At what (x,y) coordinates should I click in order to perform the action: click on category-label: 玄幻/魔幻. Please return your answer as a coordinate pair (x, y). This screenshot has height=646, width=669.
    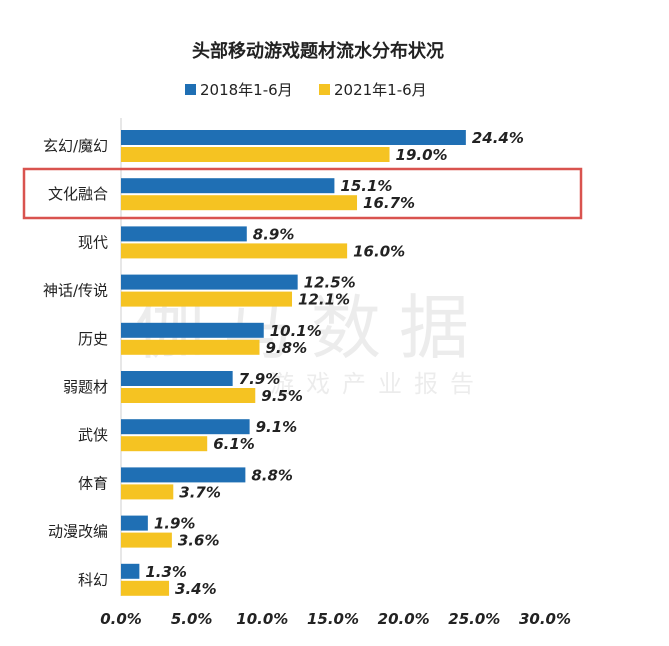
    Looking at the image, I should click on (75, 146).